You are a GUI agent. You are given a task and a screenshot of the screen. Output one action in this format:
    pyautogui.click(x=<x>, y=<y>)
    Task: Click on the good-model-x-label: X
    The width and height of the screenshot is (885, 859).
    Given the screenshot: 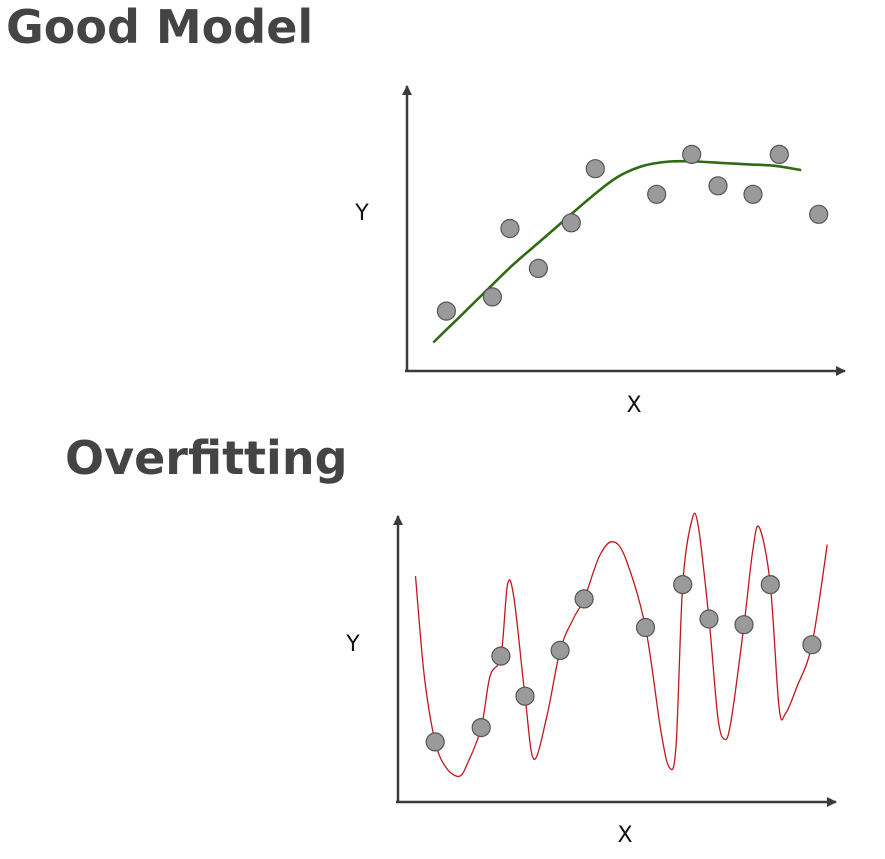 What is the action you would take?
    pyautogui.click(x=633, y=405)
    